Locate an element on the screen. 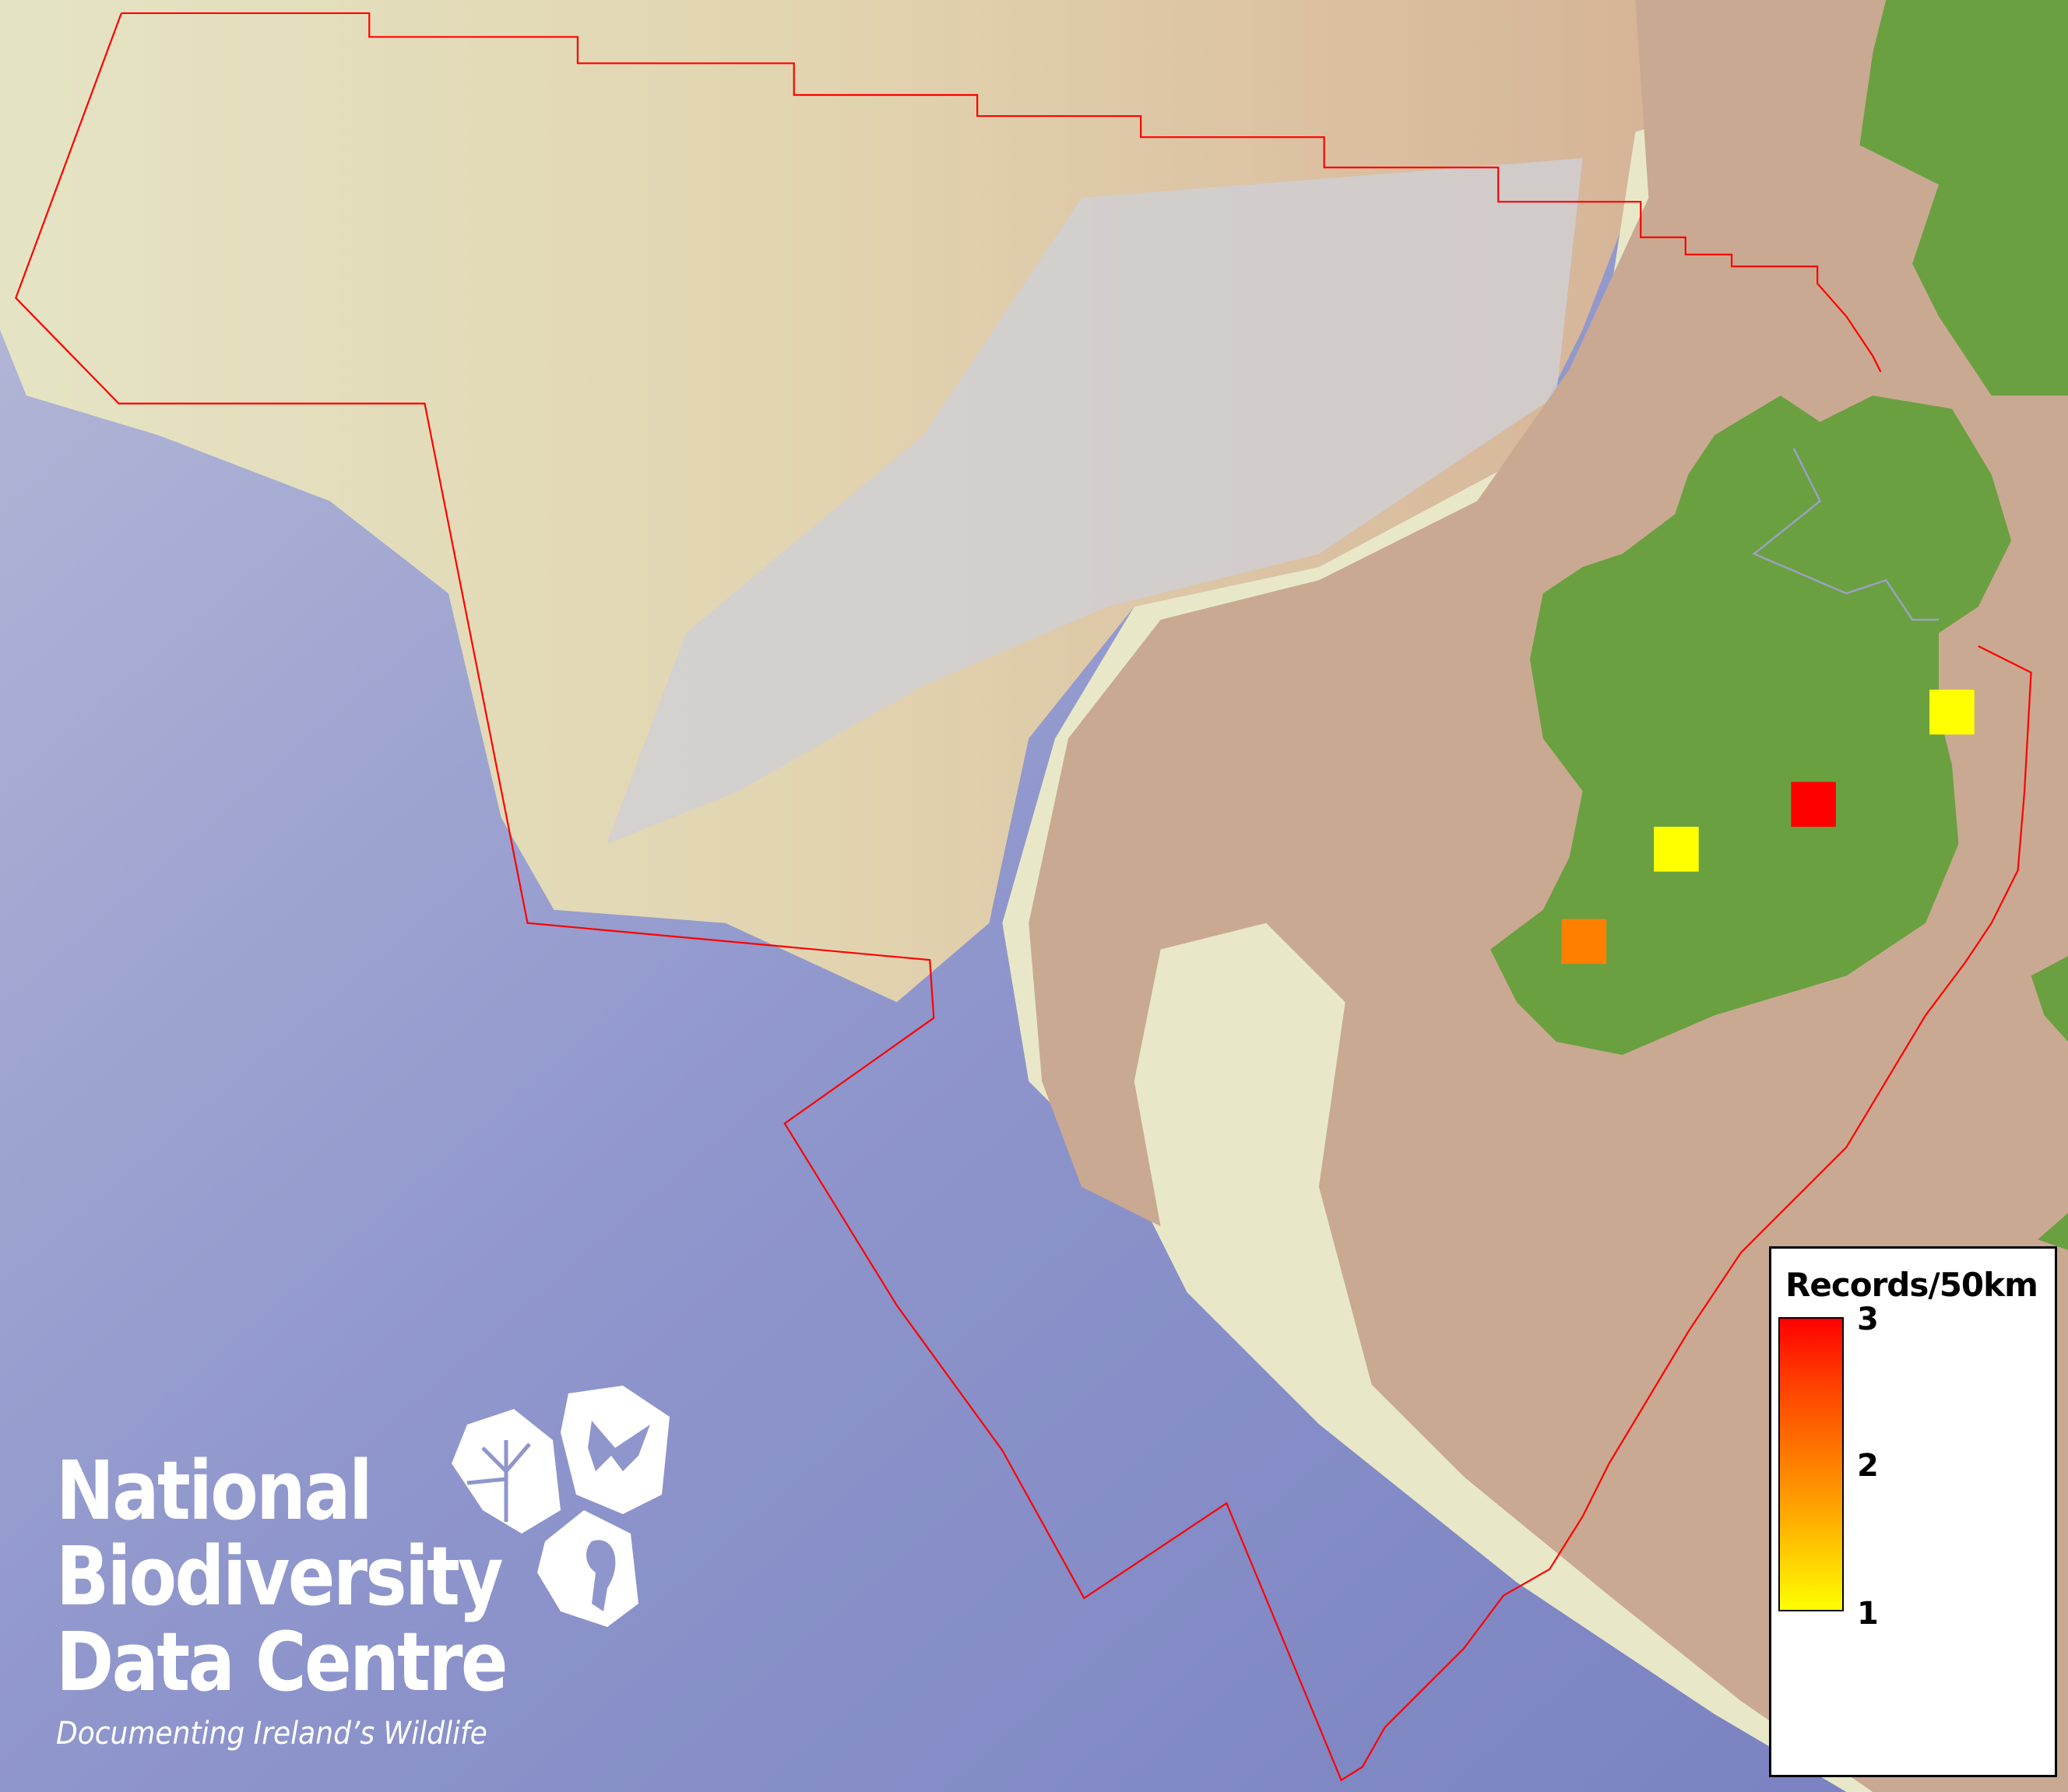 Image resolution: width=2068 pixels, height=1792 pixels. wales-land is located at coordinates (2049, 1103).